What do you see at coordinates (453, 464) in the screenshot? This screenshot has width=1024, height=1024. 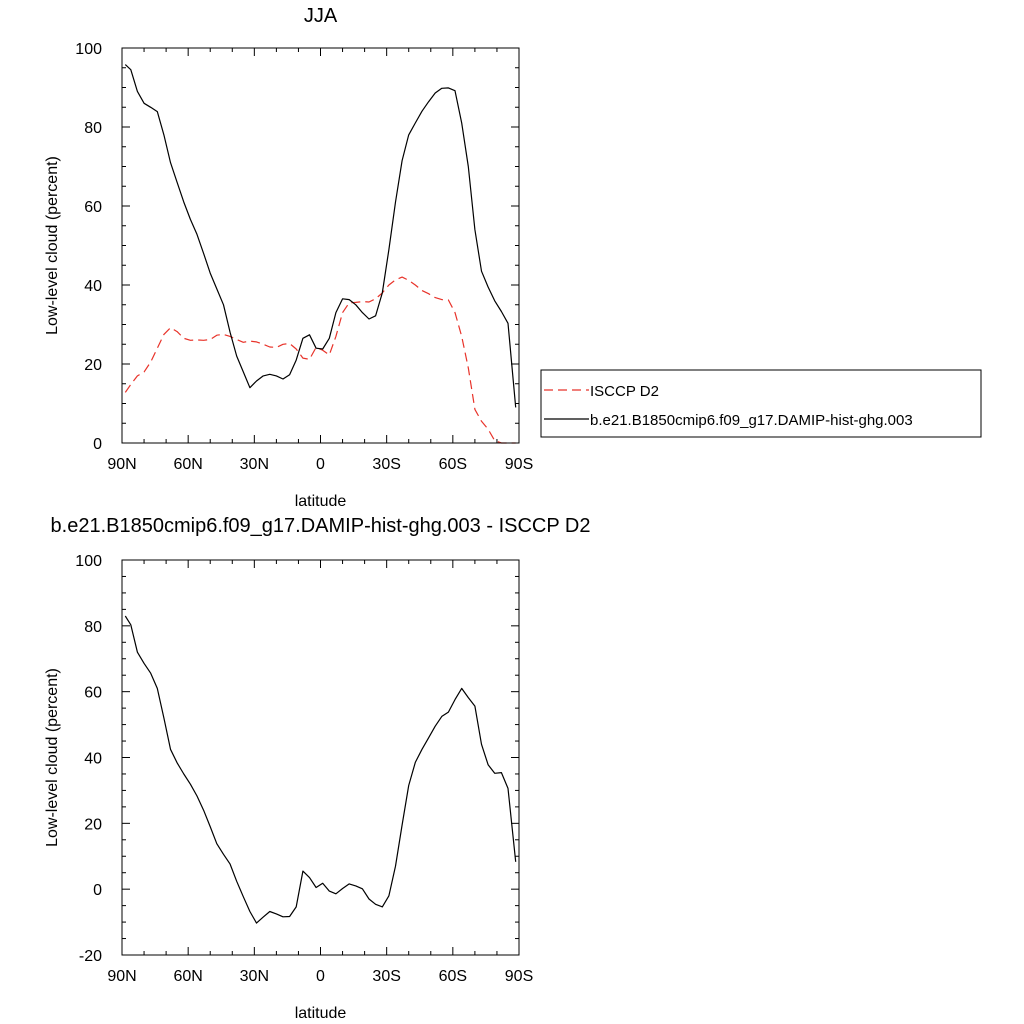 I see `panel-1-x-tick-label: 60S` at bounding box center [453, 464].